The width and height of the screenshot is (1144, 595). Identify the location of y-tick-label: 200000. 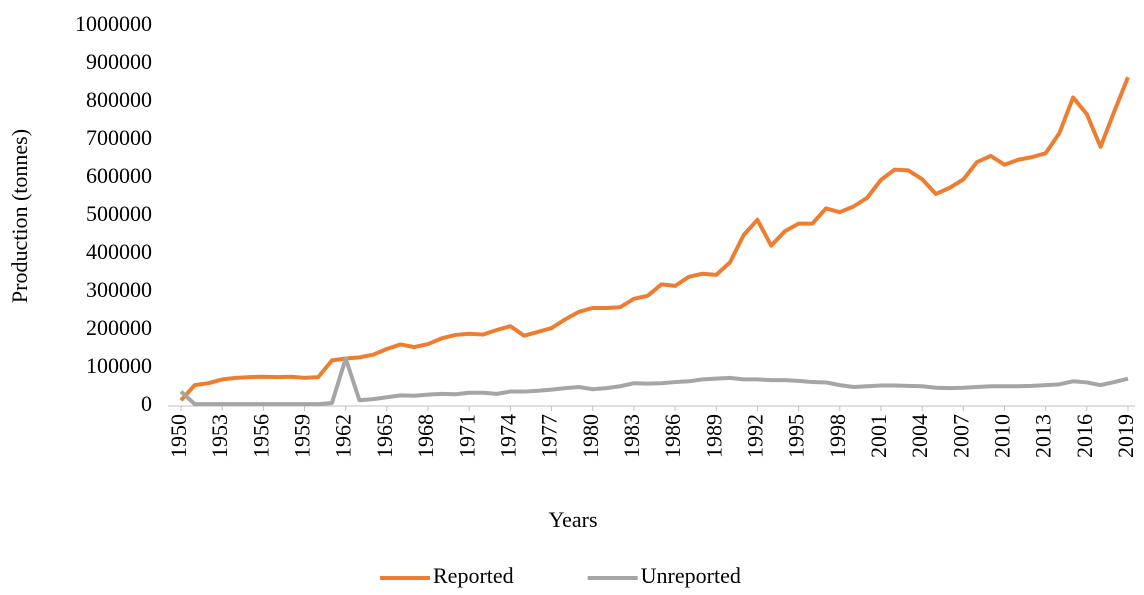
(119, 327).